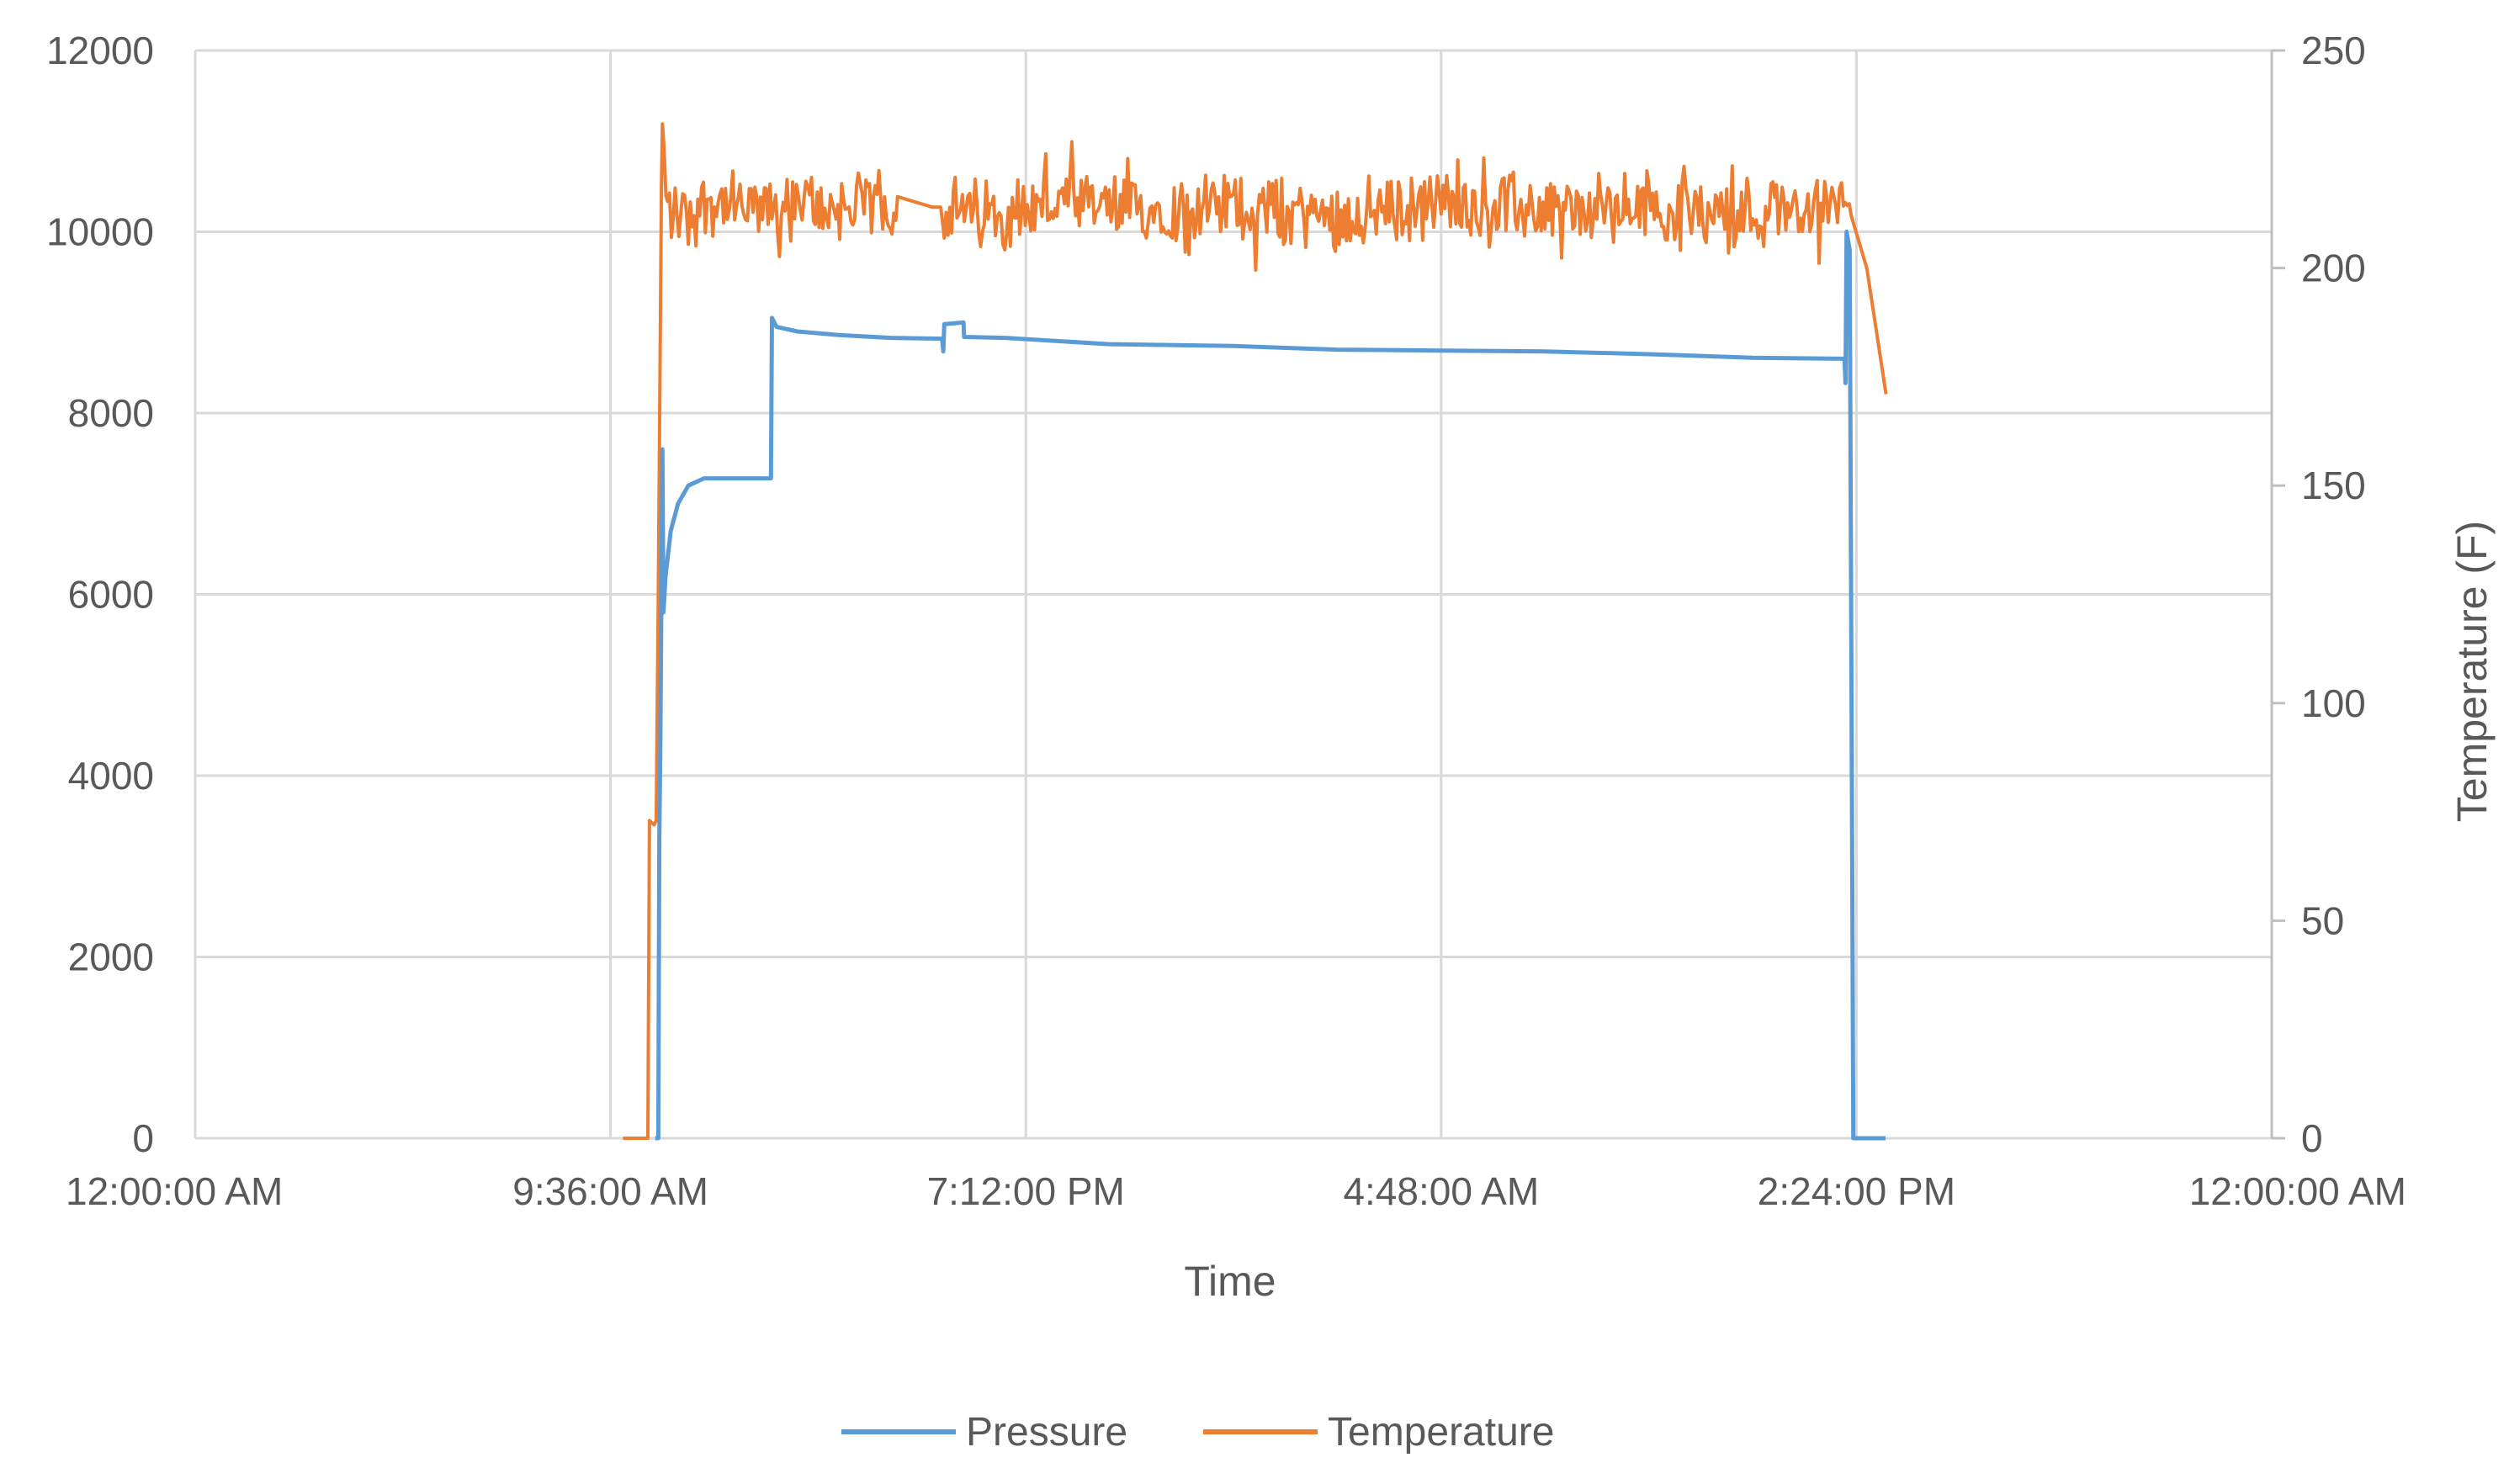 The width and height of the screenshot is (2509, 1484). Describe the element at coordinates (1026, 1191) in the screenshot. I see `x-tick-label: 7:12:00 PM` at that location.